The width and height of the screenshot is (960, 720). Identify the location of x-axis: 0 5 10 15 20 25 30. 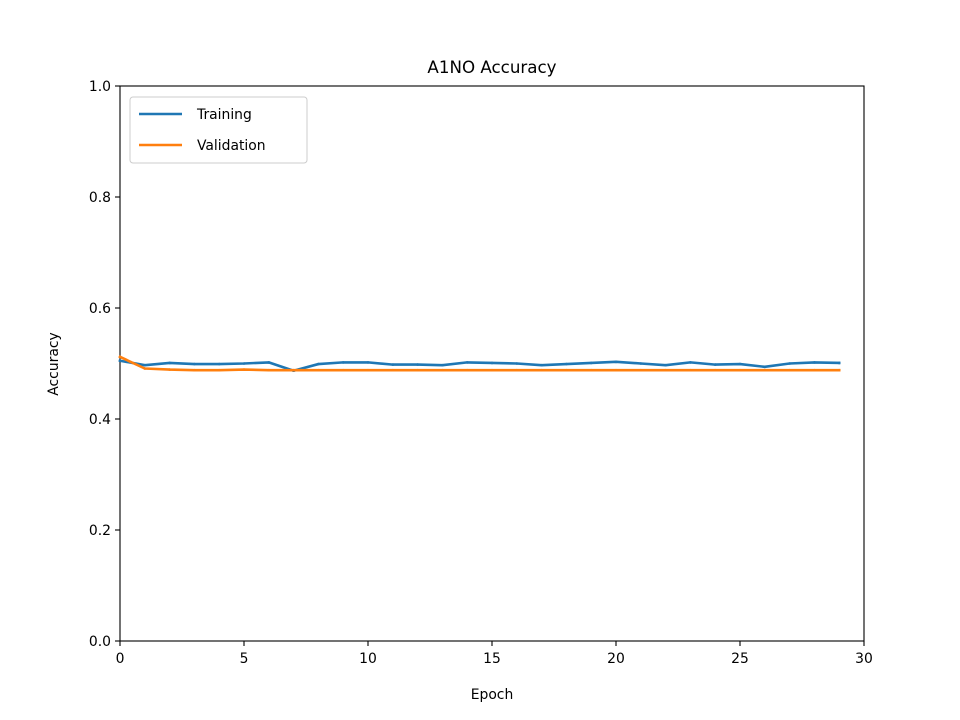
(494, 654).